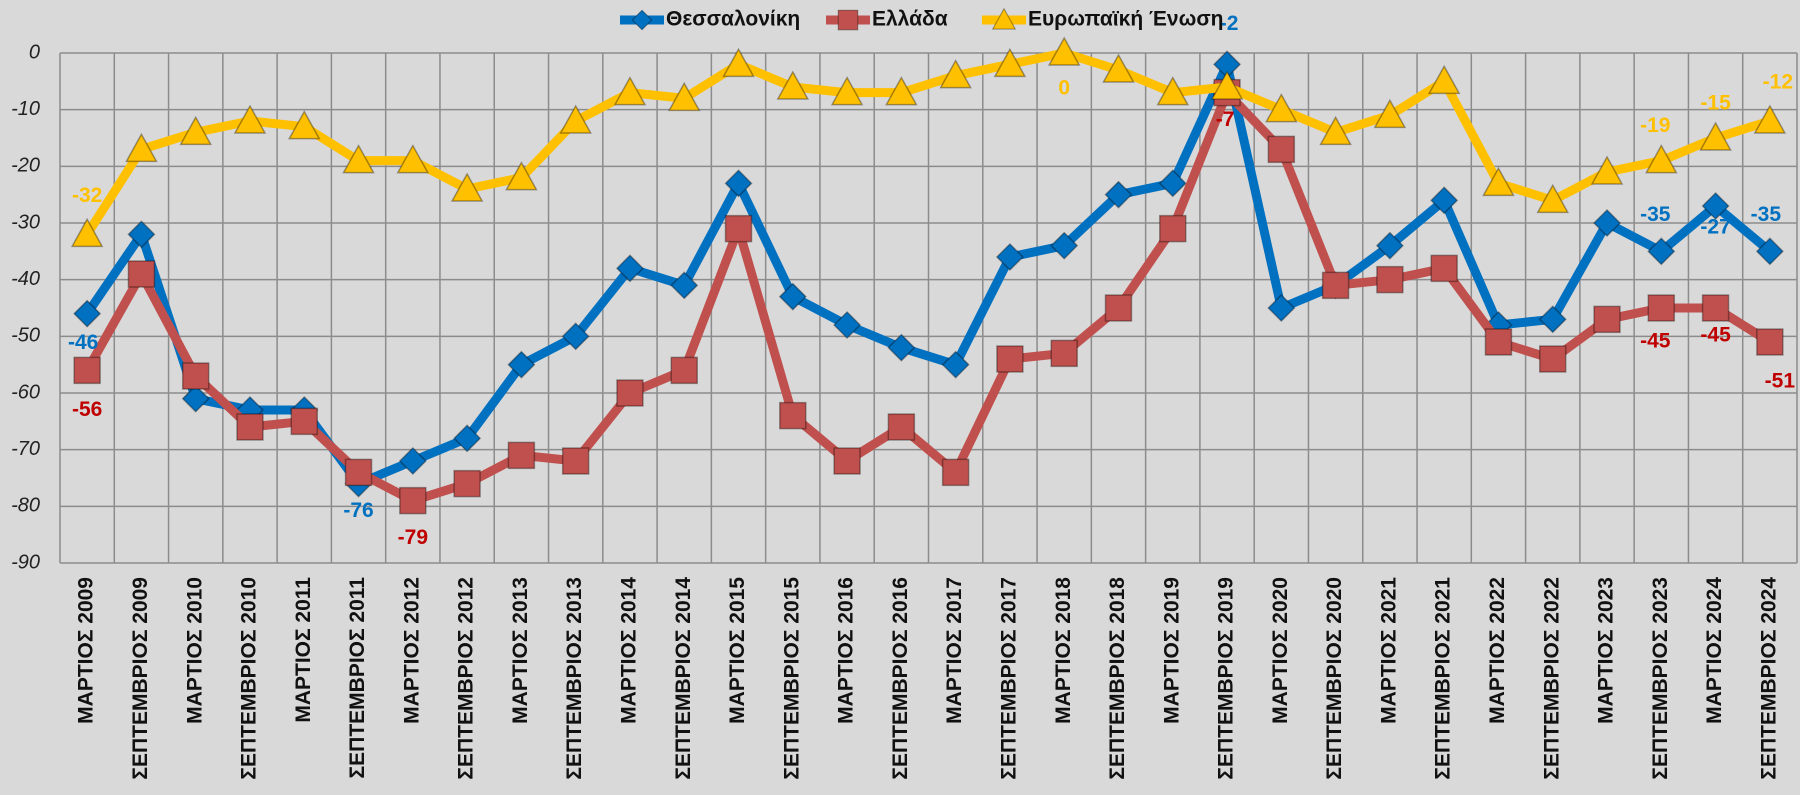  What do you see at coordinates (357, 678) in the screenshot?
I see `x-tick-label: ΣΕΠΤΕΜΒΡΙΟΣ 2011` at bounding box center [357, 678].